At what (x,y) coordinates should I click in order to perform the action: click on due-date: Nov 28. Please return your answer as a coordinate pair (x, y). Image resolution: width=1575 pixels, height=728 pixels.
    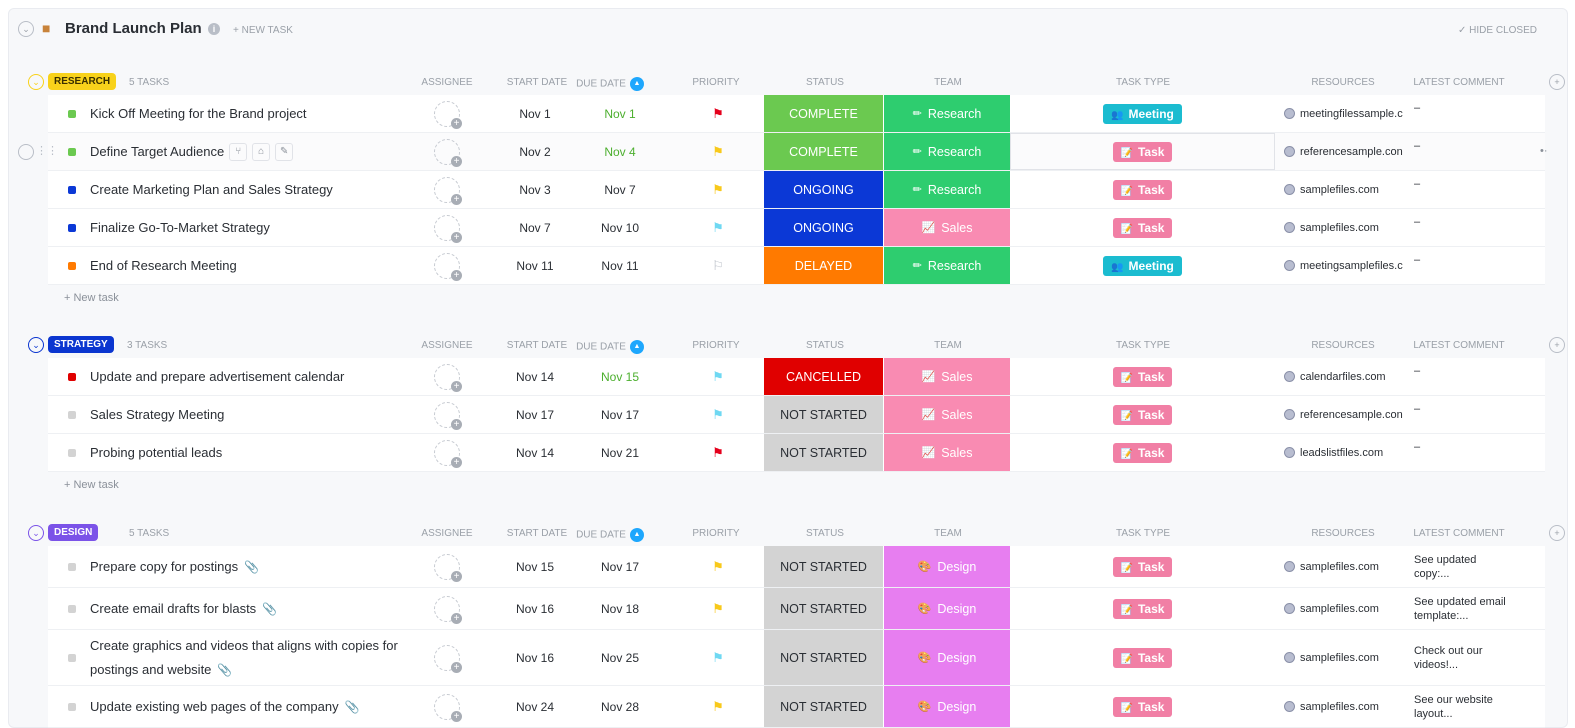
    Looking at the image, I should click on (620, 706).